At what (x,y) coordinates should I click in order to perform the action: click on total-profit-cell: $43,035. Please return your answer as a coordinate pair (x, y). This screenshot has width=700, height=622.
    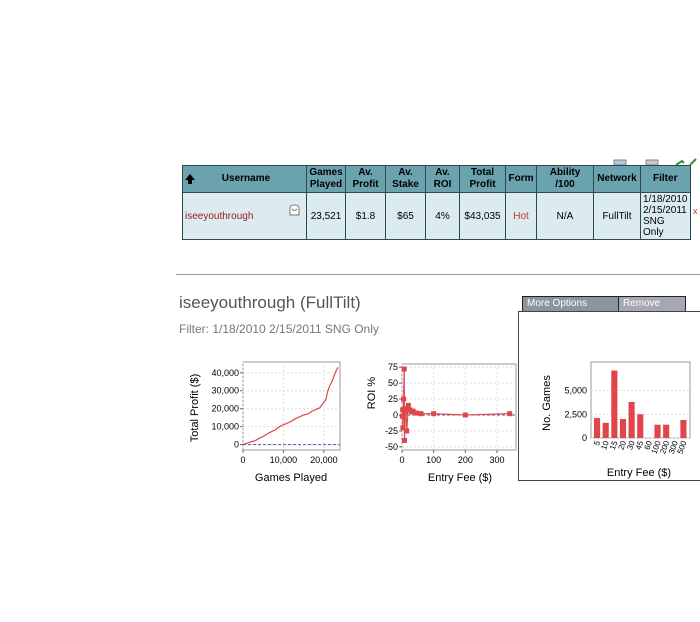
    Looking at the image, I should click on (482, 216).